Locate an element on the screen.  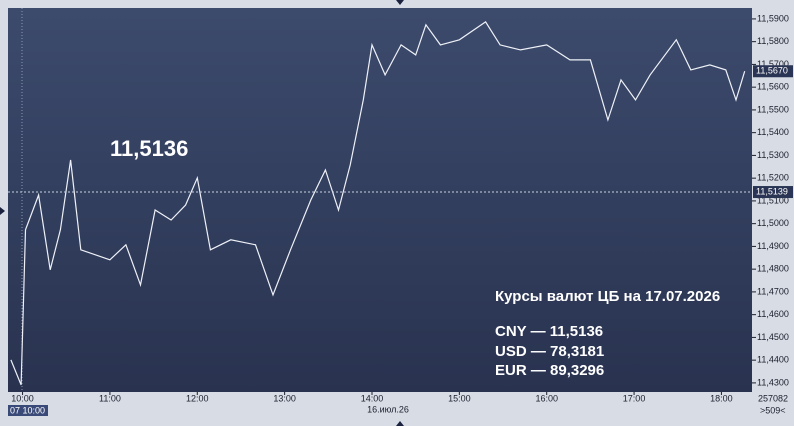
y-tick-label: 11,5100 is located at coordinates (773, 200).